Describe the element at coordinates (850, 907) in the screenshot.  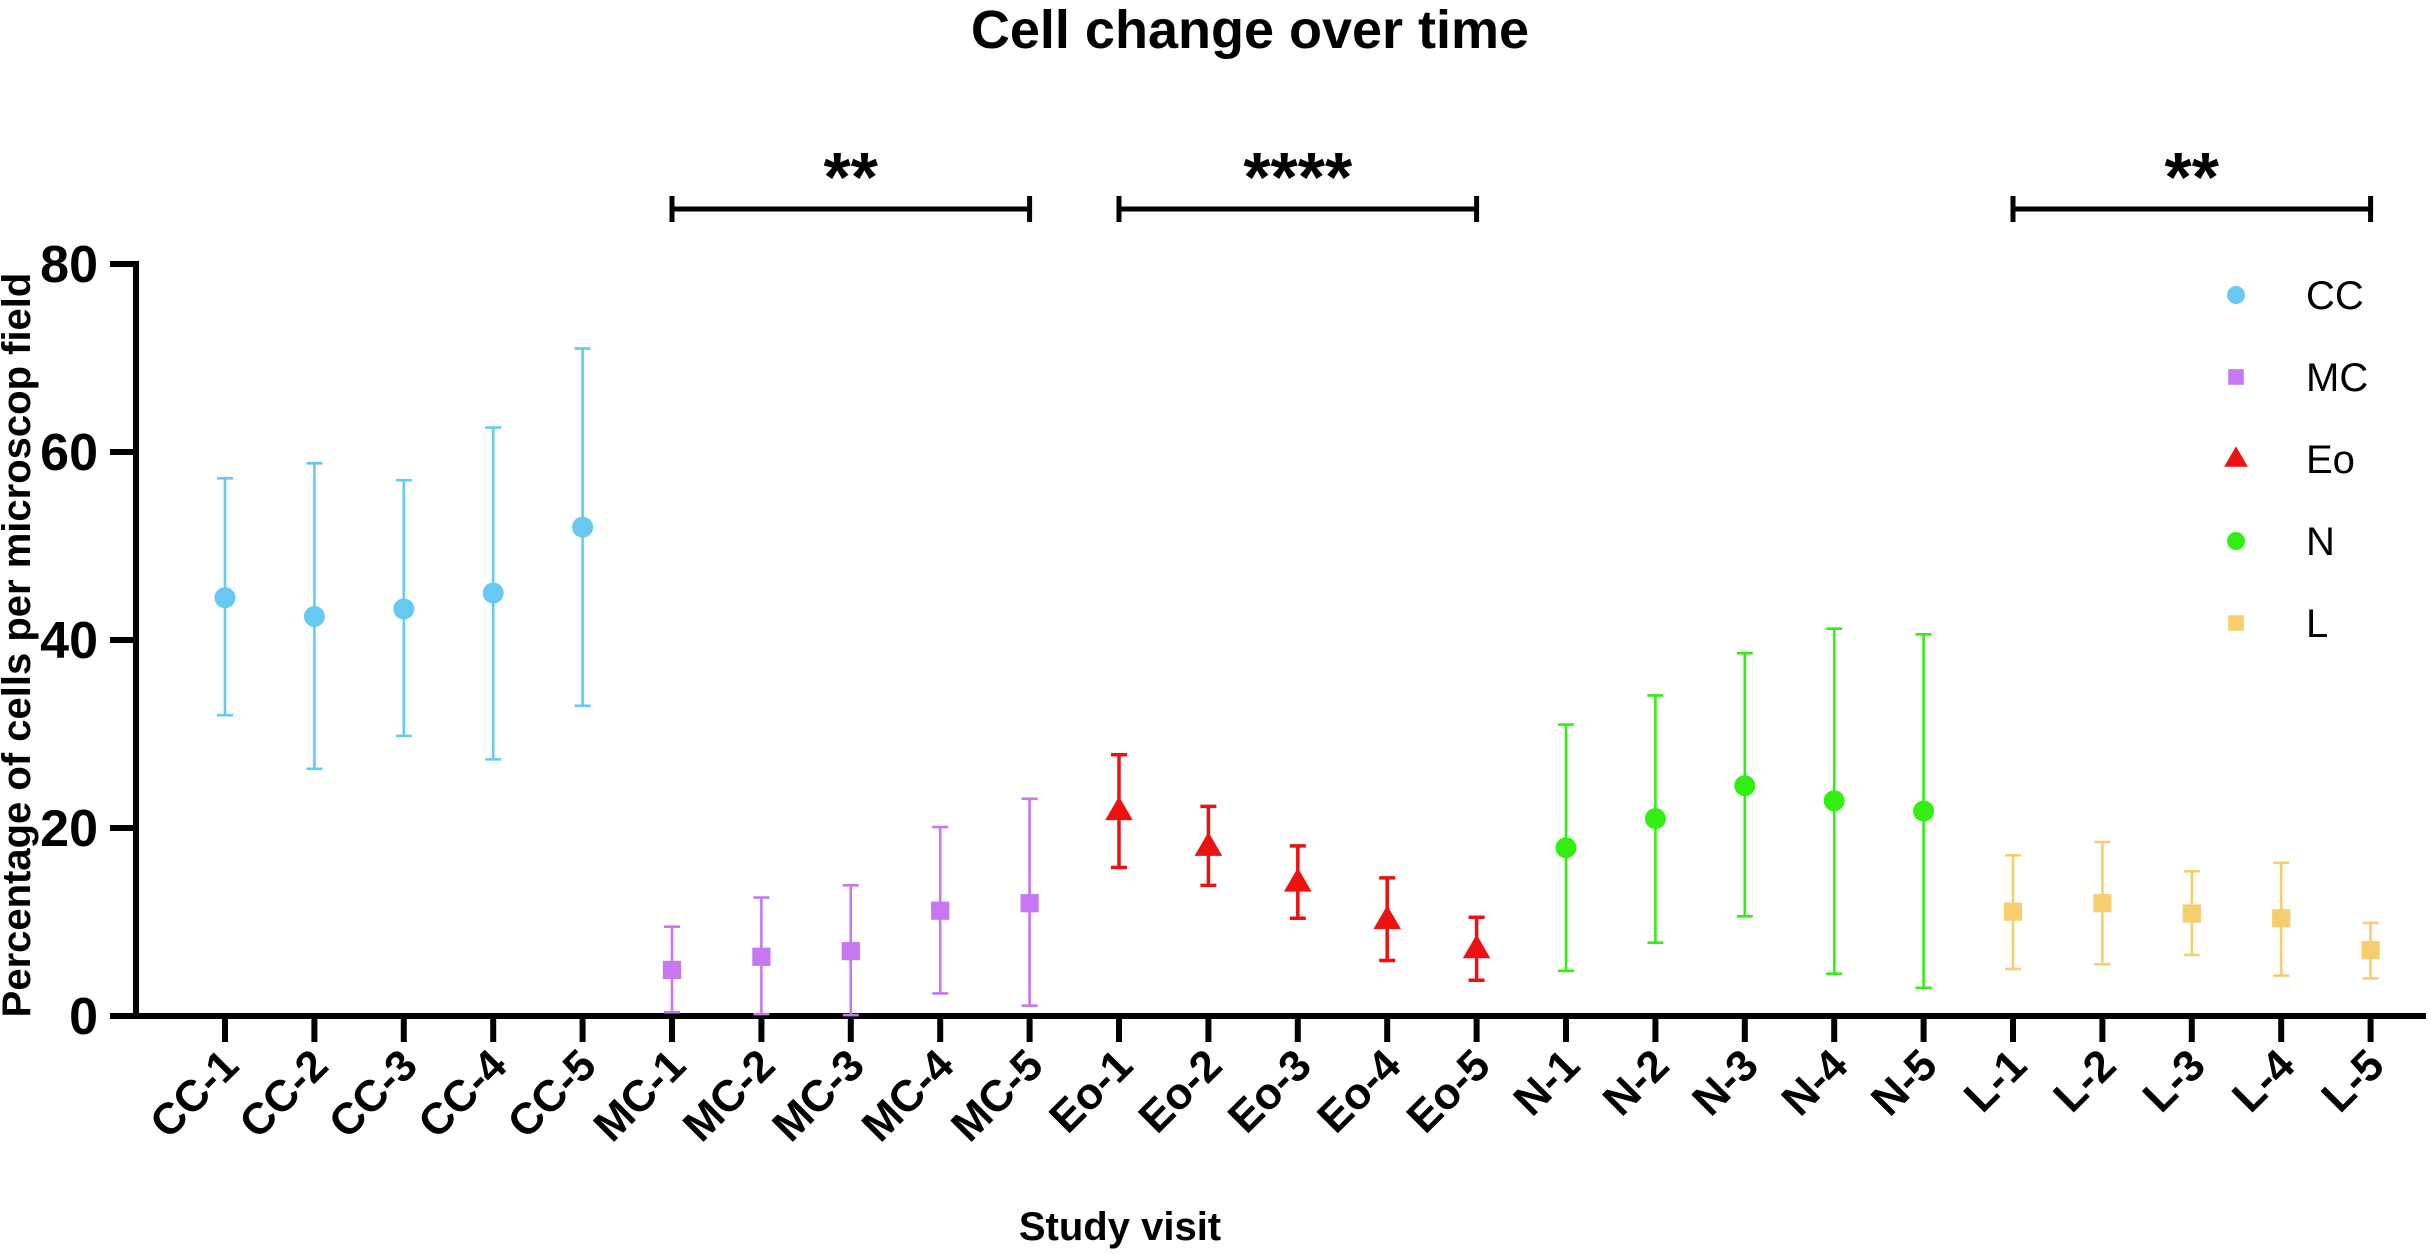
I see `series-MC` at that location.